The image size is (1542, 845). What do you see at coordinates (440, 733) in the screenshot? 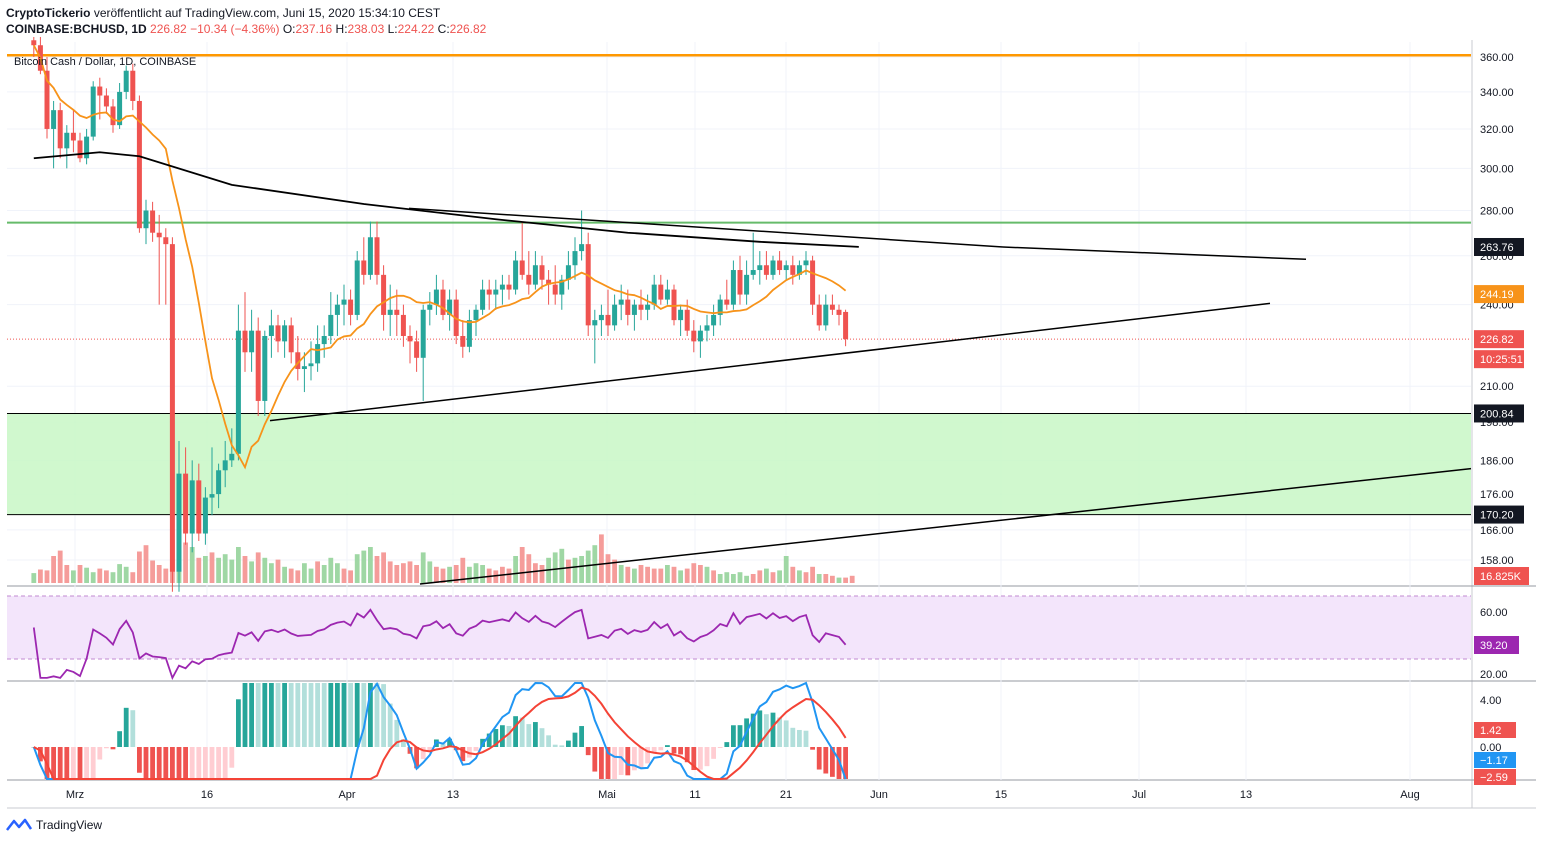
I see `signal-line` at bounding box center [440, 733].